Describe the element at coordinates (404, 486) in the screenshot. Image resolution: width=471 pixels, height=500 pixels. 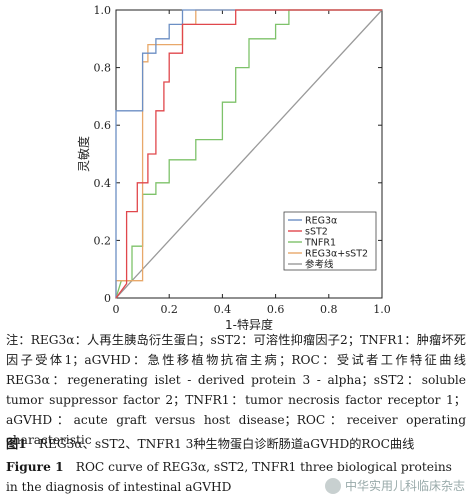
I see `watermark-text: 中华实用儿科临床杂志` at that location.